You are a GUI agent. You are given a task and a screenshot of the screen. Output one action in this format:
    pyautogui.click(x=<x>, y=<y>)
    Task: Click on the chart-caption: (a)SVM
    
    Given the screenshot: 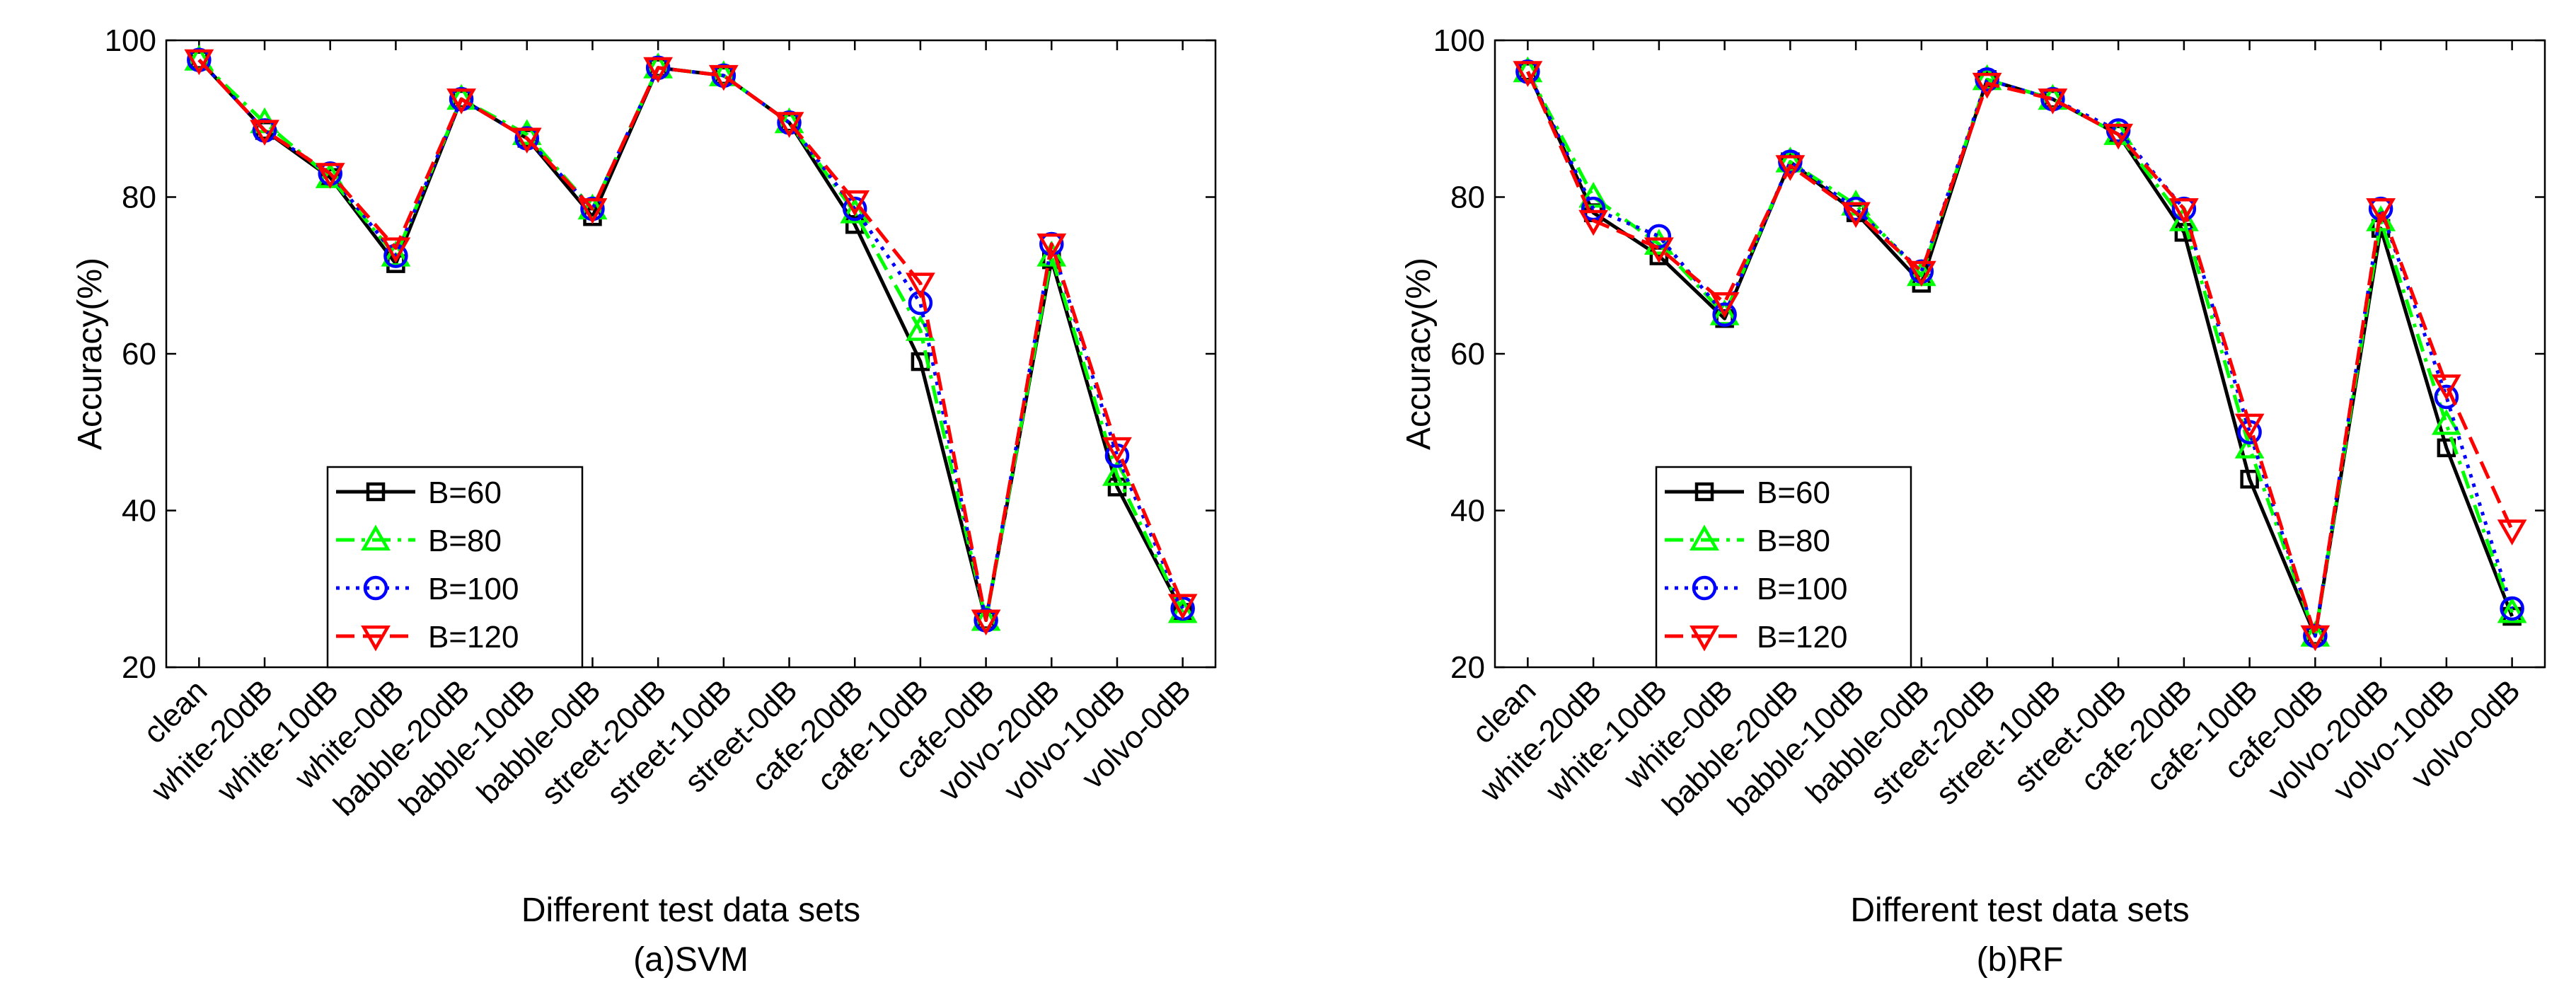 What is the action you would take?
    pyautogui.click(x=691, y=960)
    